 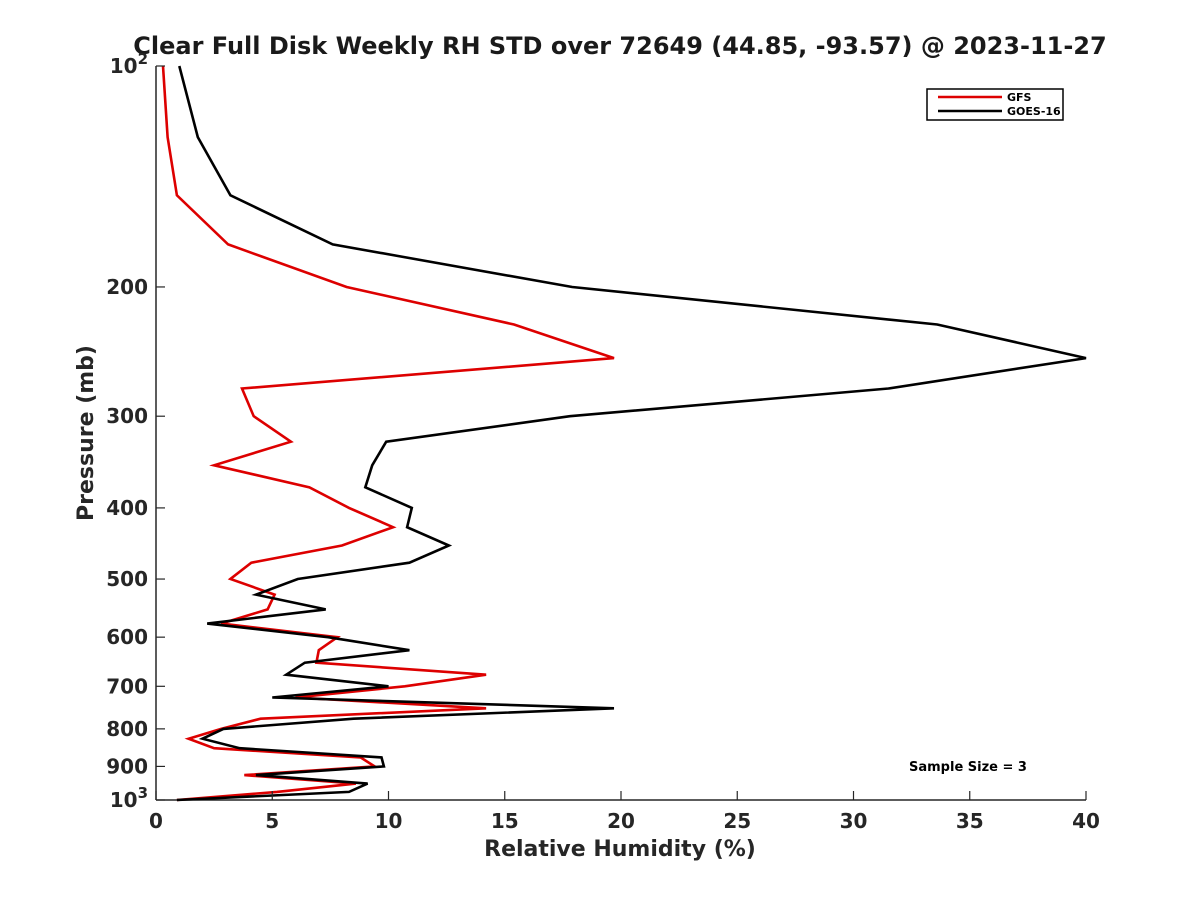 I want to click on x-tick-label: 25, so click(x=737, y=821).